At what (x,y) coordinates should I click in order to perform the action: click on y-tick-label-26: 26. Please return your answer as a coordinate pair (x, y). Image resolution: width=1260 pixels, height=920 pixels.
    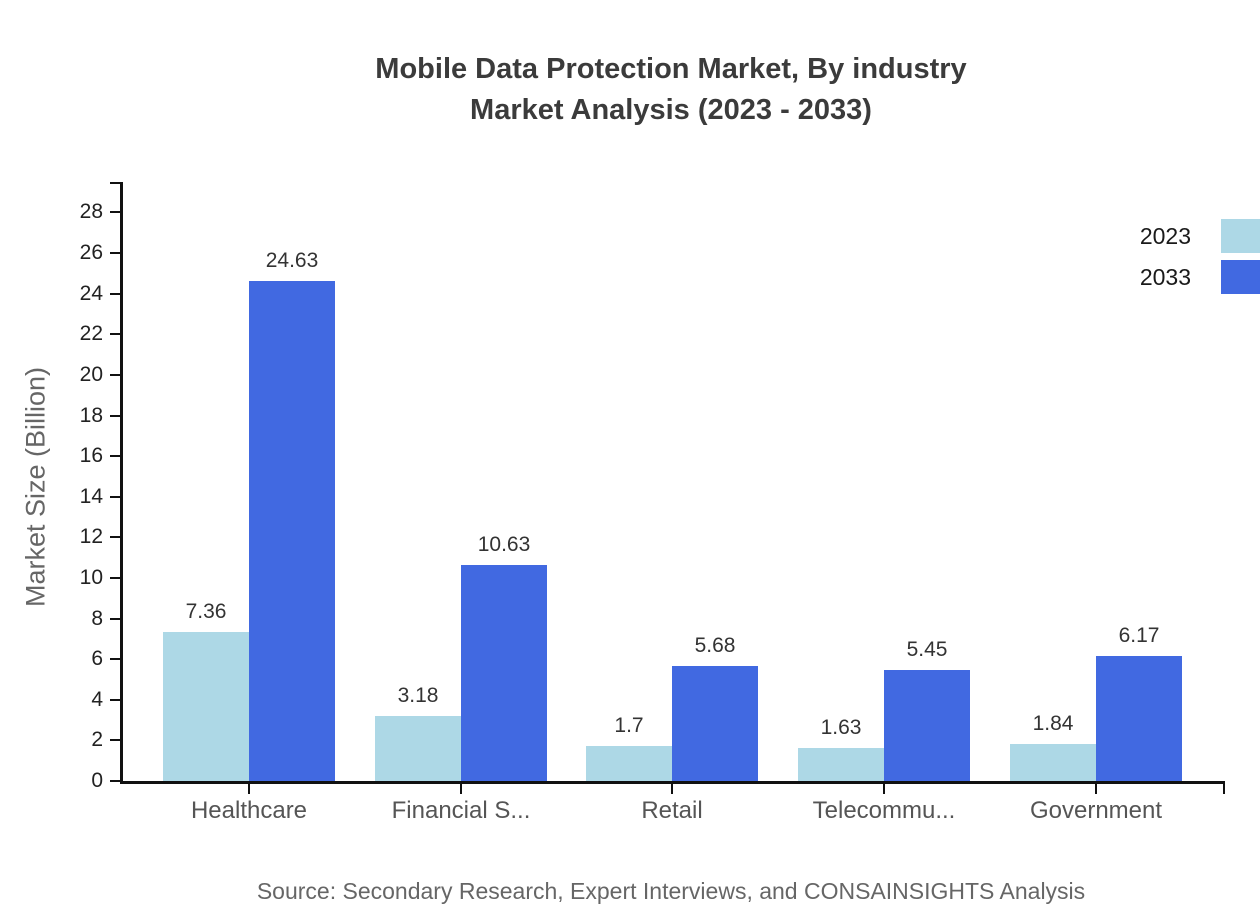
    Looking at the image, I should click on (91, 252).